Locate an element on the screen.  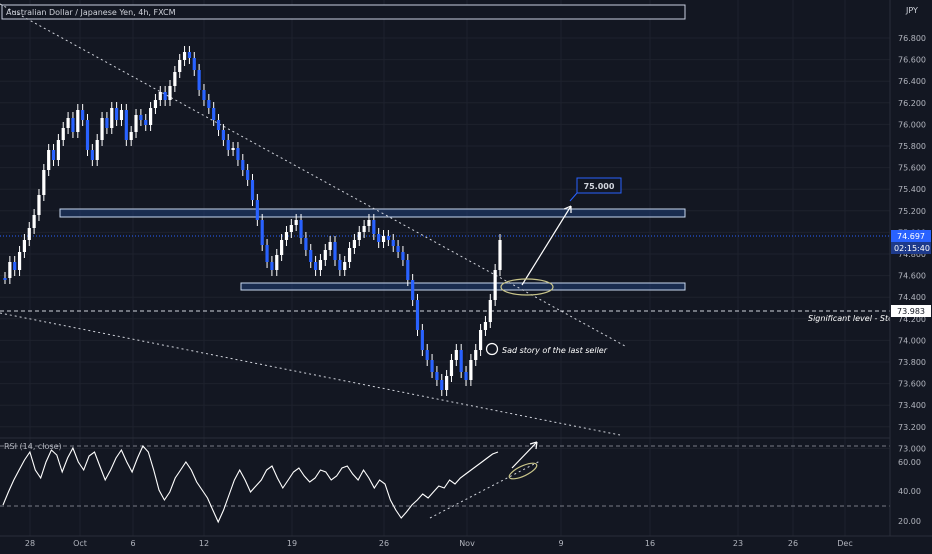
time-tick: 26 is located at coordinates (384, 543).